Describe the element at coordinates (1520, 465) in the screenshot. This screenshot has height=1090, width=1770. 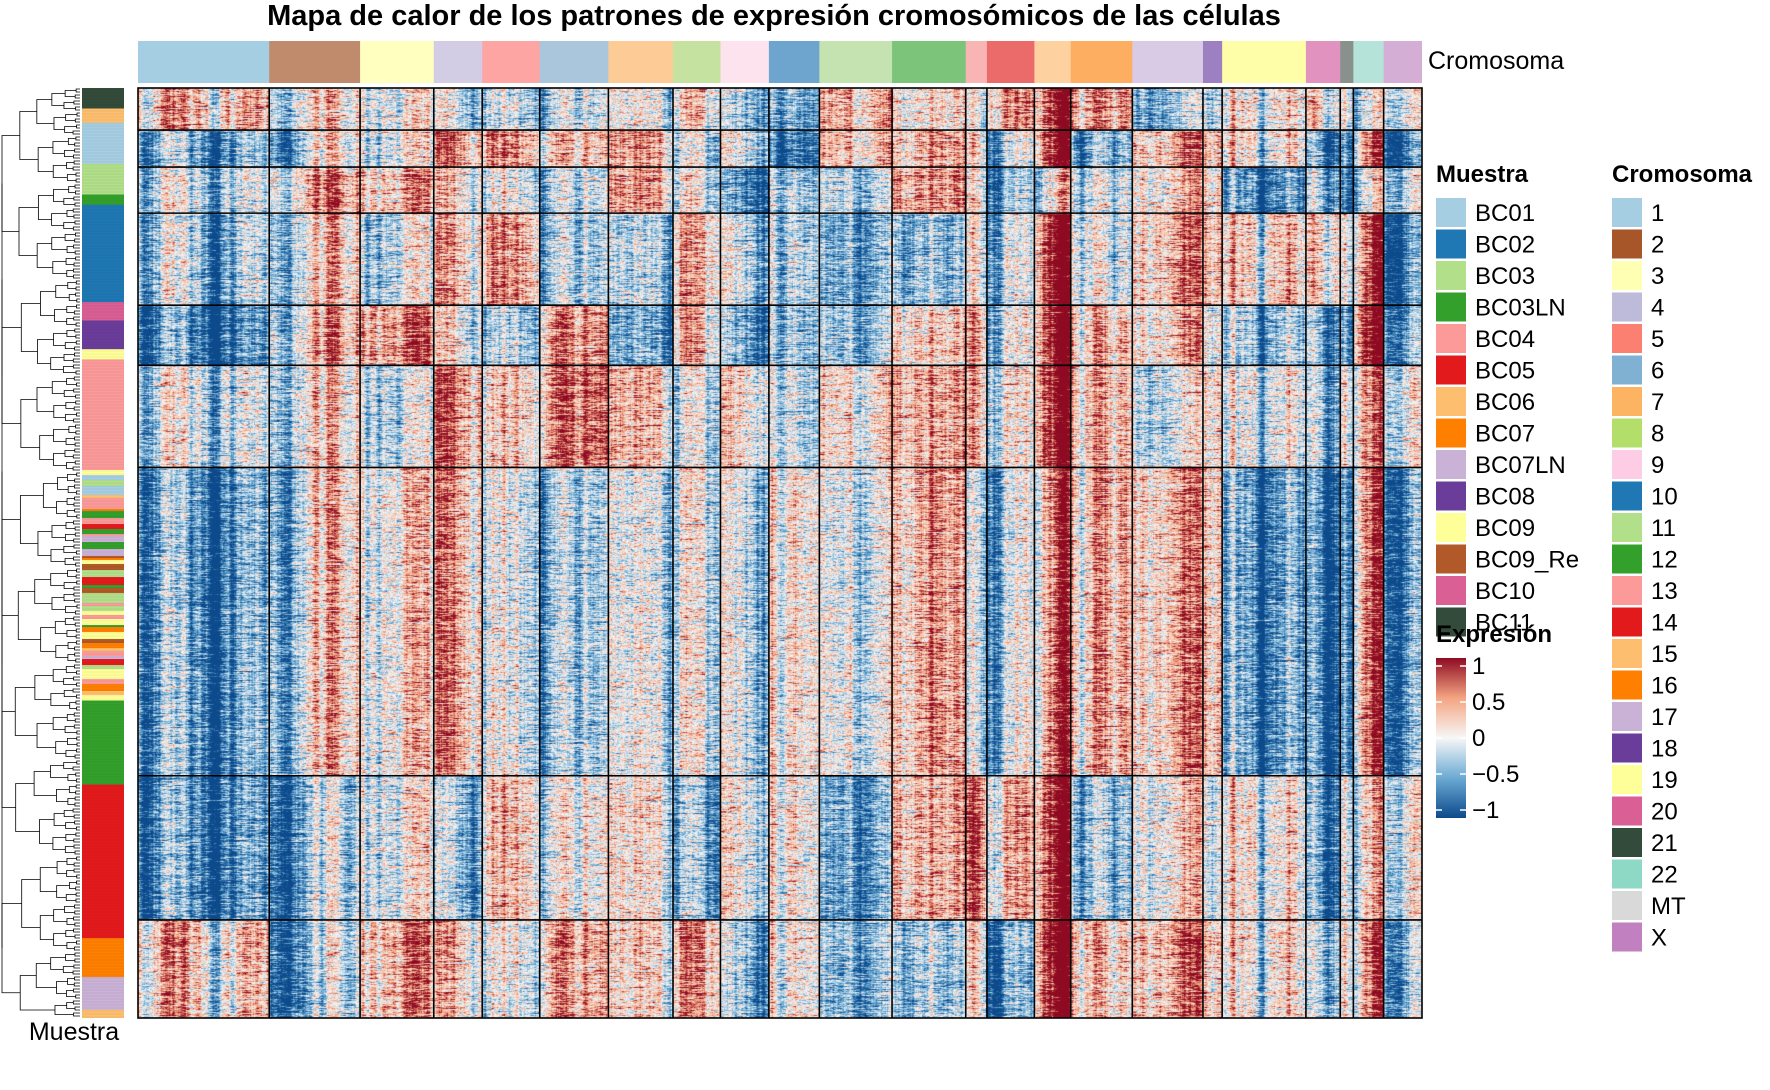
I see `legend-label: BC07LN` at that location.